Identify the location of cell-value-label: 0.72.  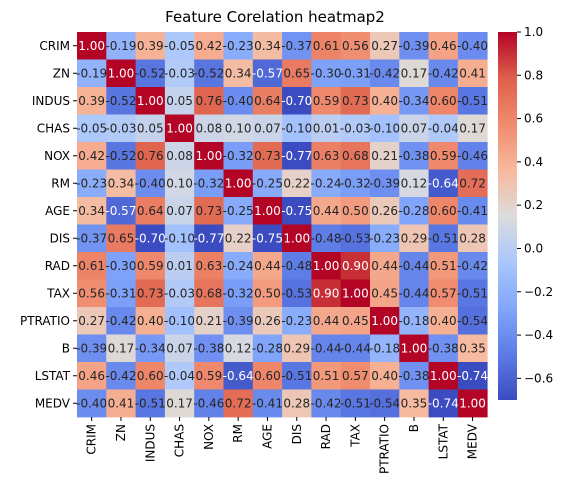
(238, 403).